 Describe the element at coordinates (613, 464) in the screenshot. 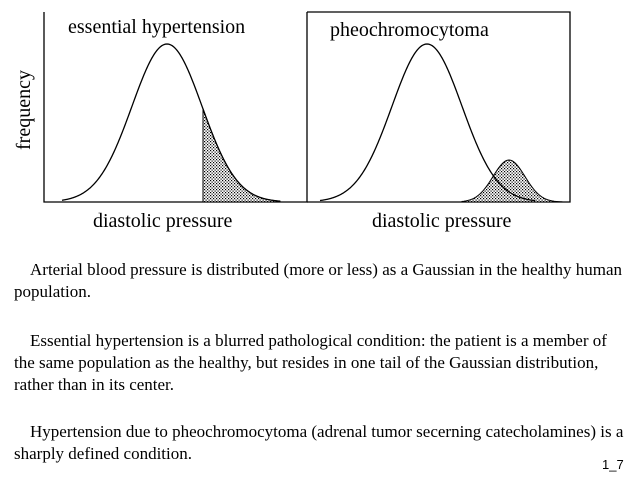

I see `slide-number: 1_7` at that location.